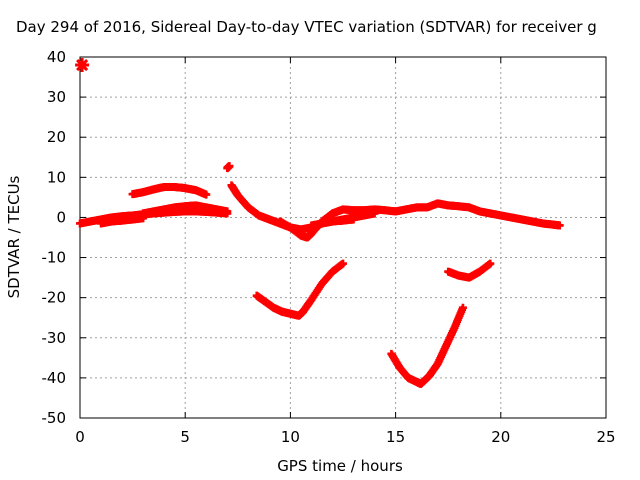 Image resolution: width=640 pixels, height=480 pixels. Describe the element at coordinates (54, 378) in the screenshot. I see `y-tick-label: -40` at that location.